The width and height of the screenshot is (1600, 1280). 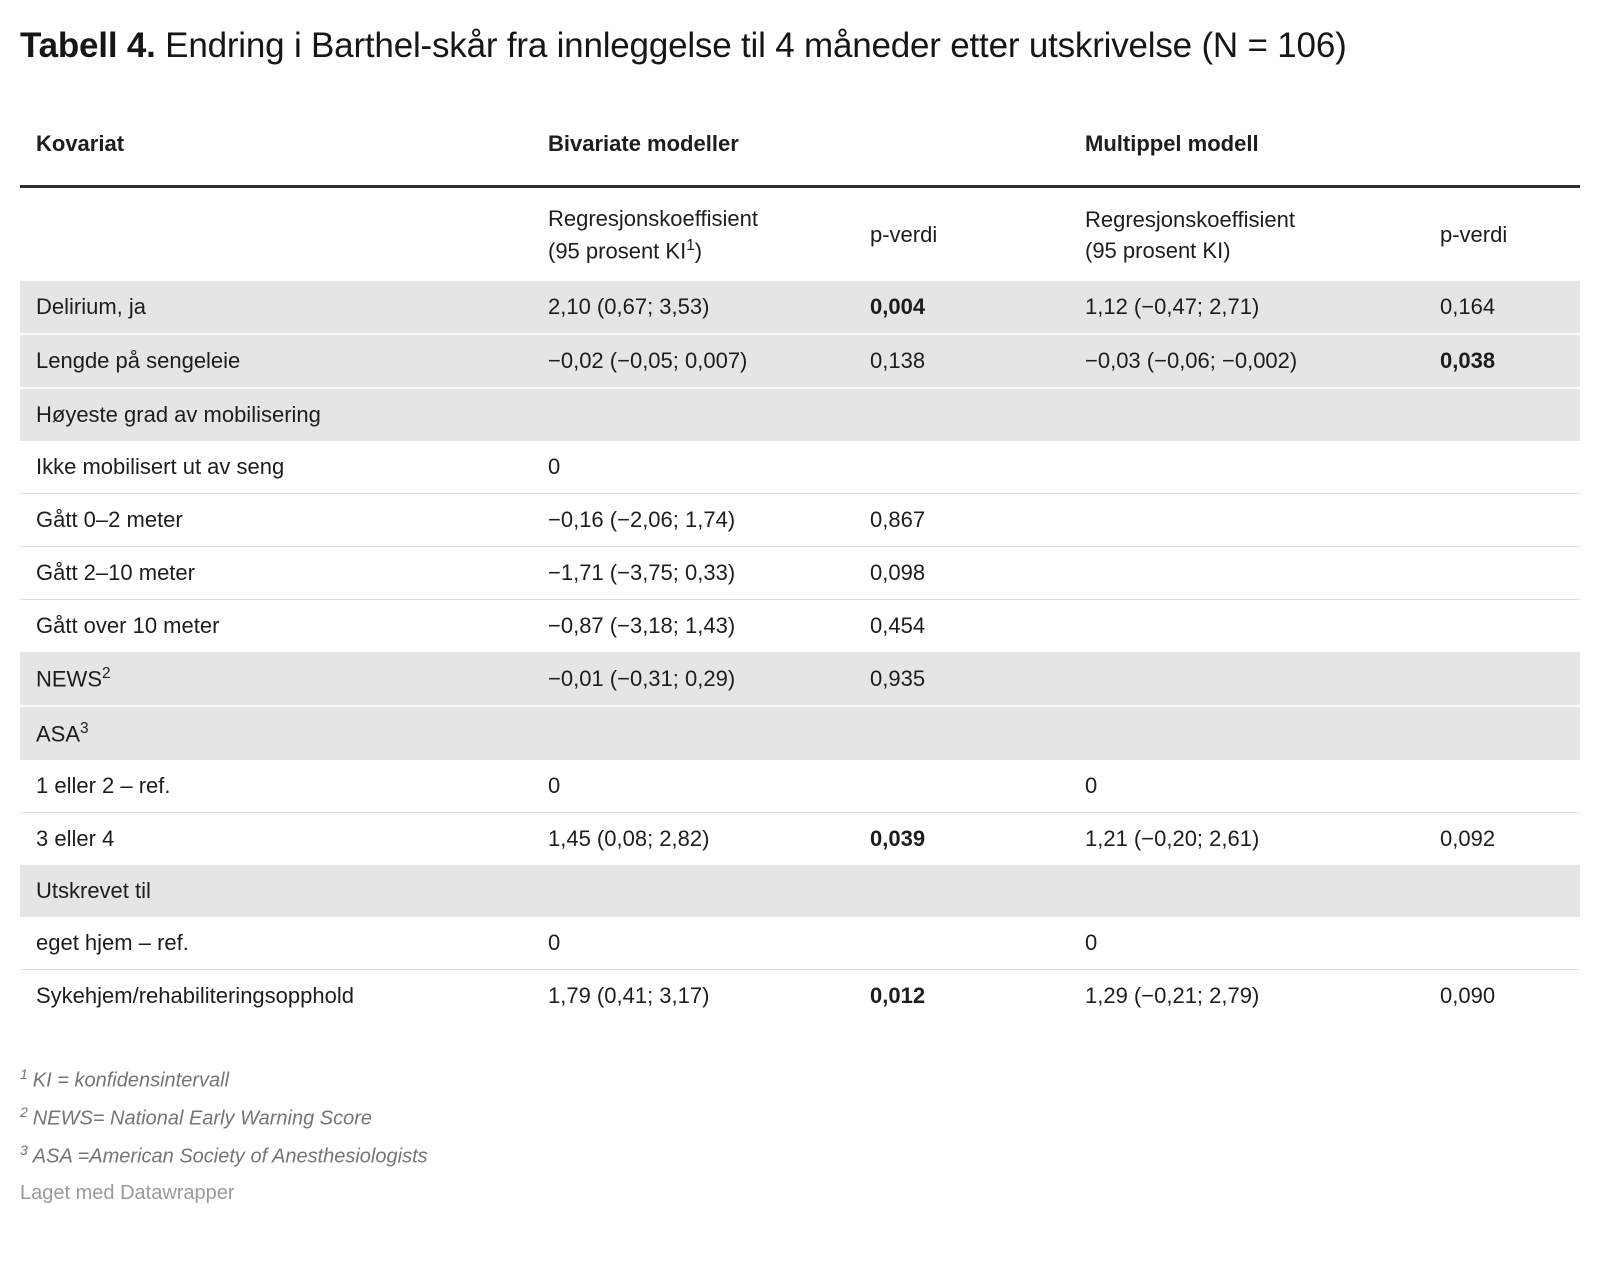 What do you see at coordinates (1474, 235) in the screenshot?
I see `subheader-multiple-pvalue: p-verdi` at bounding box center [1474, 235].